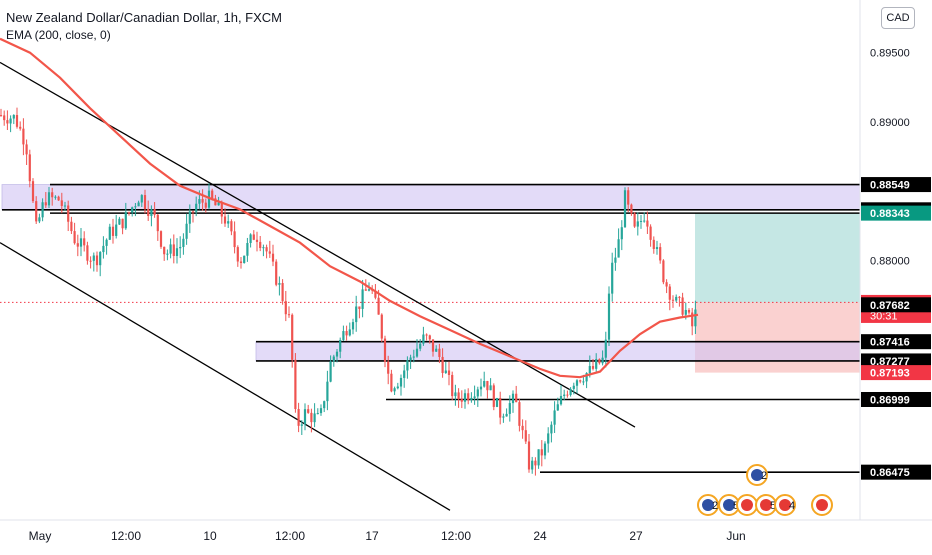 The width and height of the screenshot is (932, 555). I want to click on price-badge-label: 0.87682, so click(890, 306).